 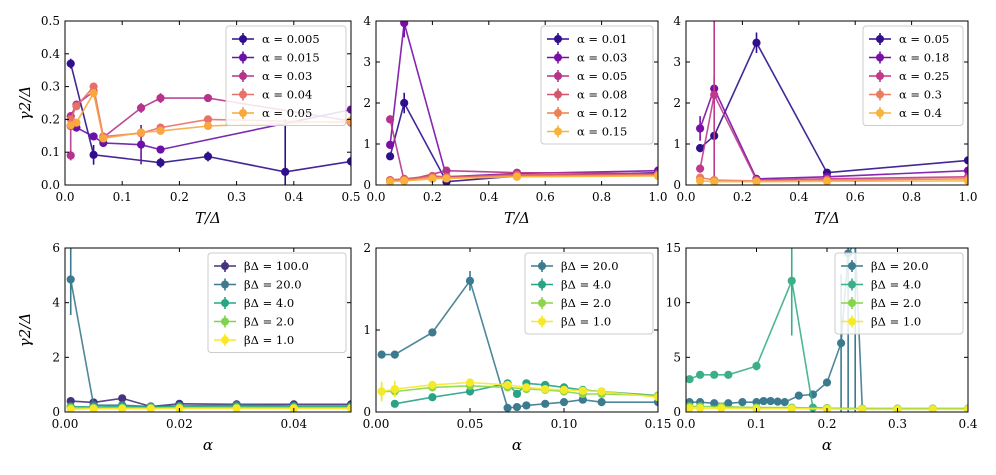 What do you see at coordinates (673, 303) in the screenshot?
I see `y-tick-label: 10` at bounding box center [673, 303].